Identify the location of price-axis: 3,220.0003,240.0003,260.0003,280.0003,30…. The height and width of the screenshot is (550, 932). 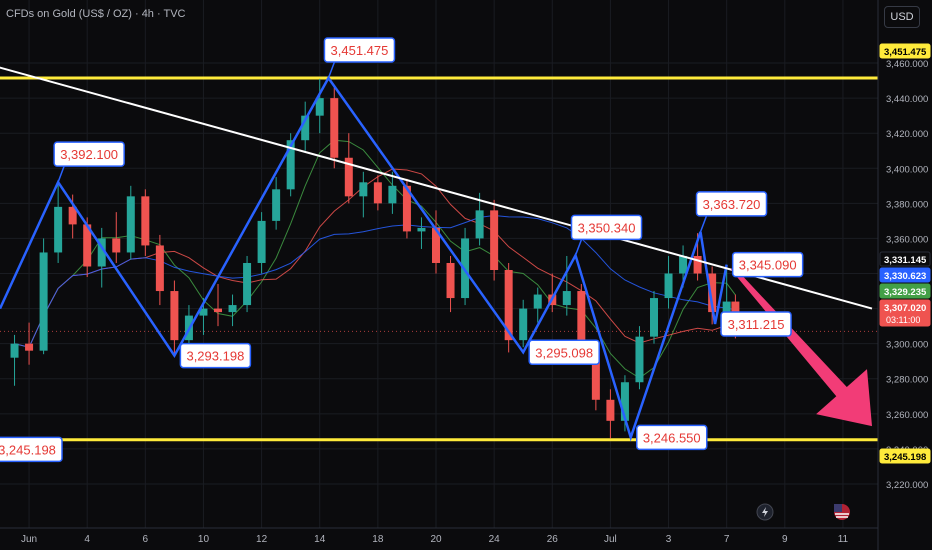
(904, 275).